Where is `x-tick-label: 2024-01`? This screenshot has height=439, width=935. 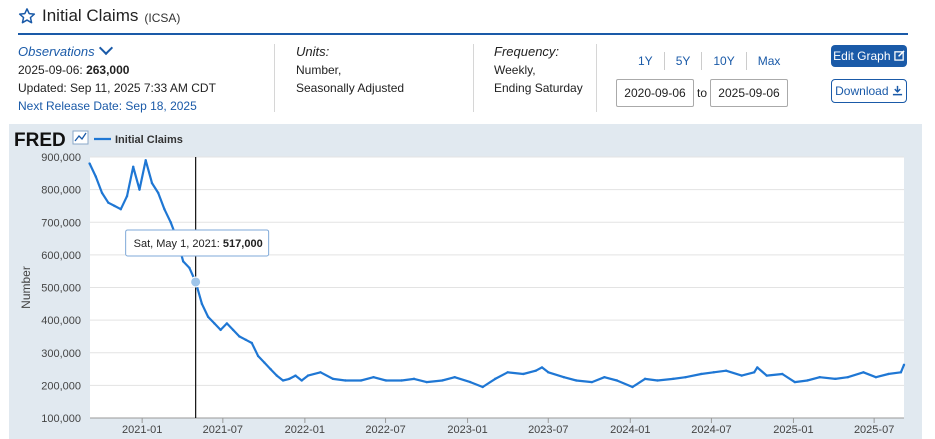
x-tick-label: 2024-01 is located at coordinates (630, 430).